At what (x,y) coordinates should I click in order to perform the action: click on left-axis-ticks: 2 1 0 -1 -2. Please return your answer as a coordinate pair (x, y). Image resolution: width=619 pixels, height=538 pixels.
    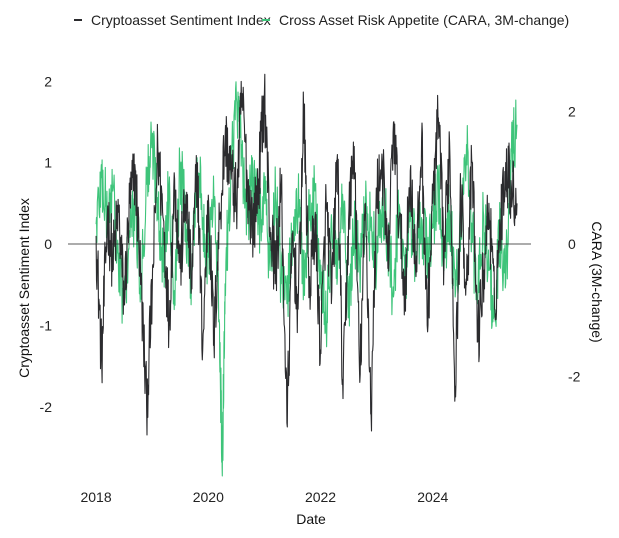
    Looking at the image, I should click on (46, 243).